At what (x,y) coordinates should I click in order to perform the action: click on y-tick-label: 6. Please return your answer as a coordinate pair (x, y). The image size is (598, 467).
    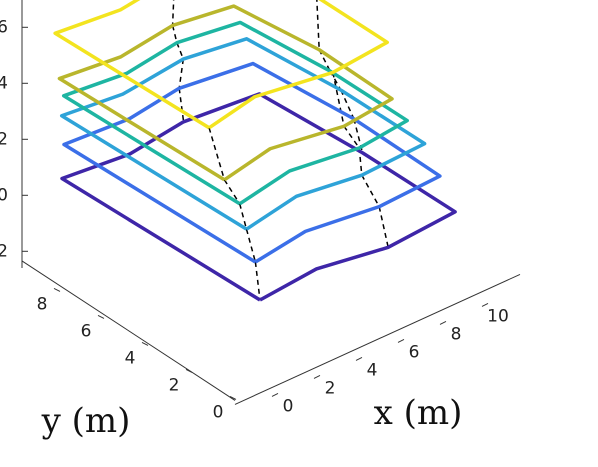
    Looking at the image, I should click on (86, 331).